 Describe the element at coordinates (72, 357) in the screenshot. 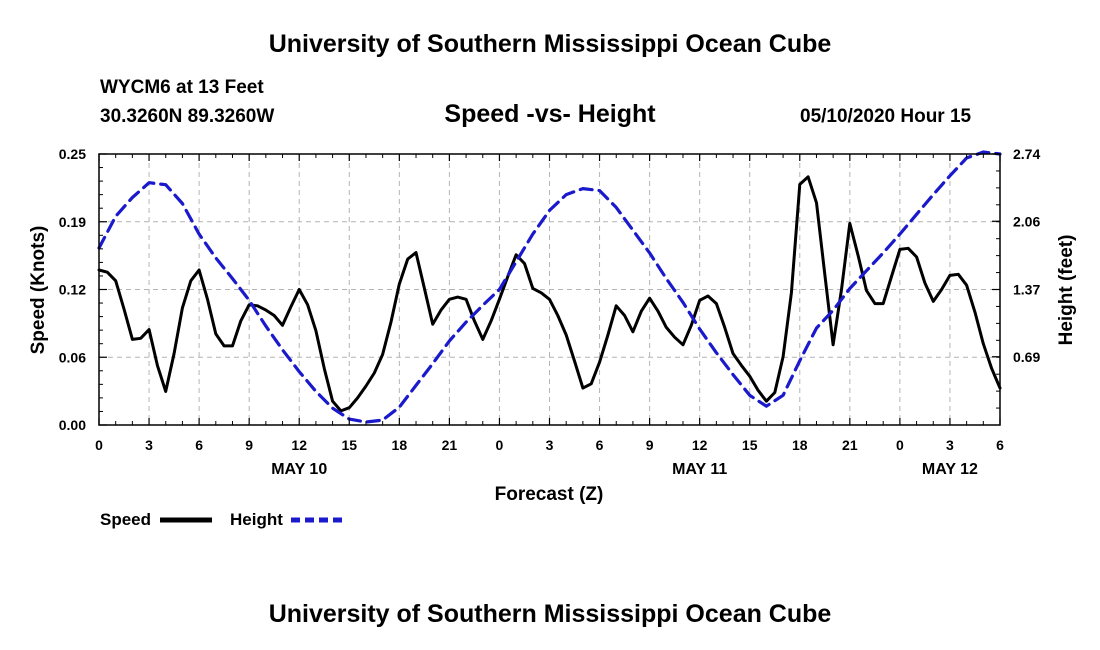

I see `y-left-tick-label: 0.06` at that location.